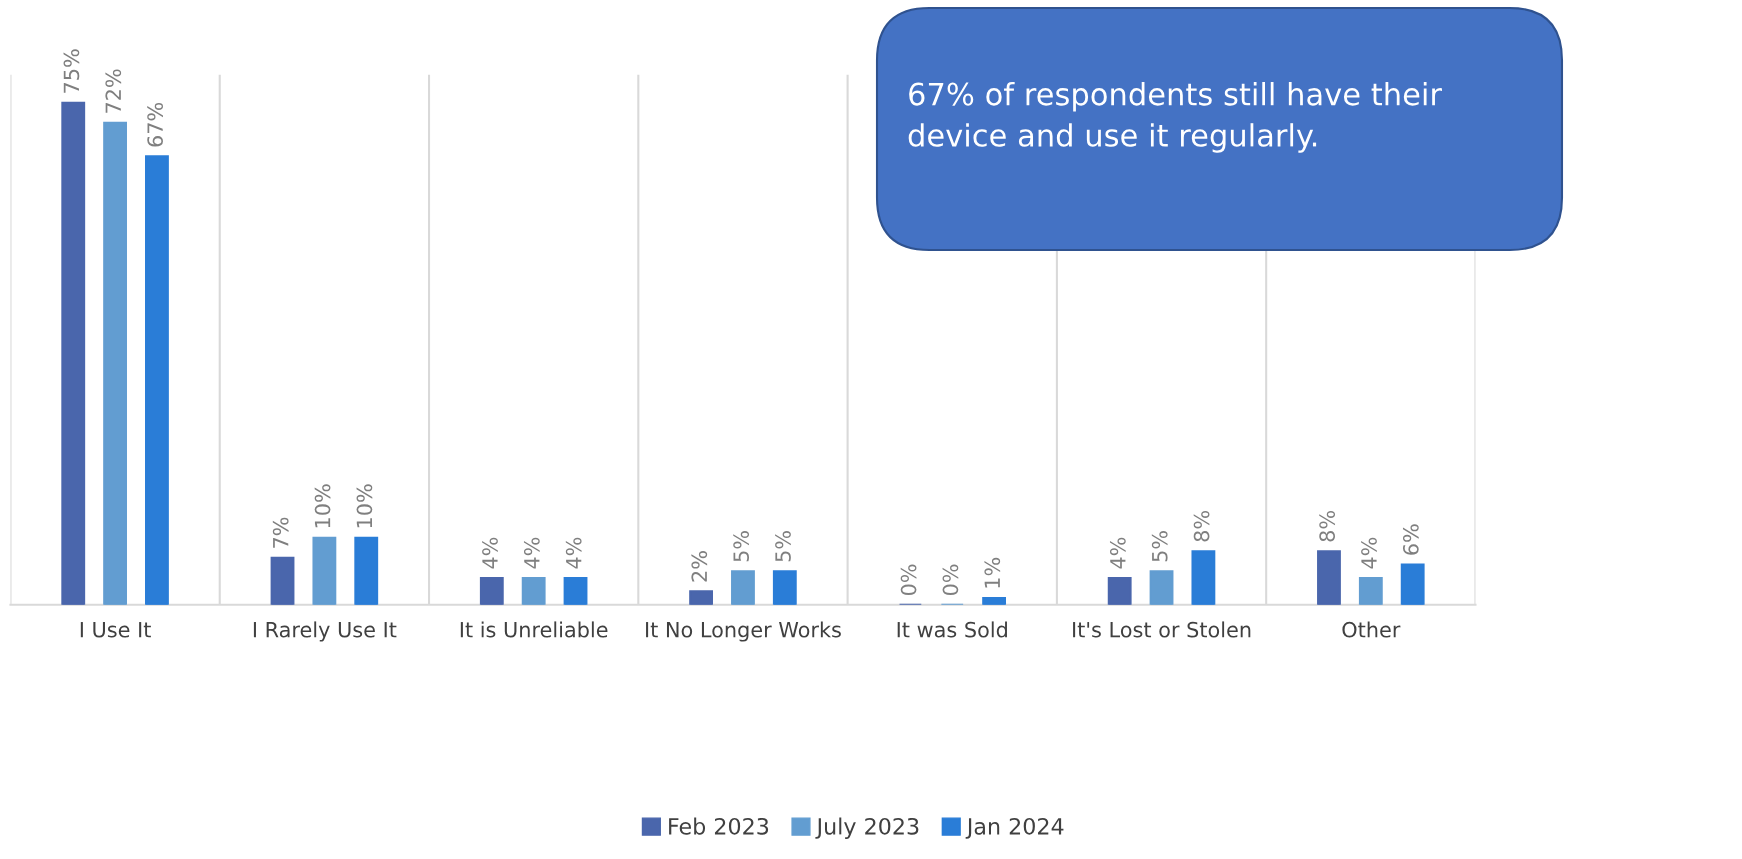  Describe the element at coordinates (113, 91) in the screenshot. I see `data-label: 72%` at that location.